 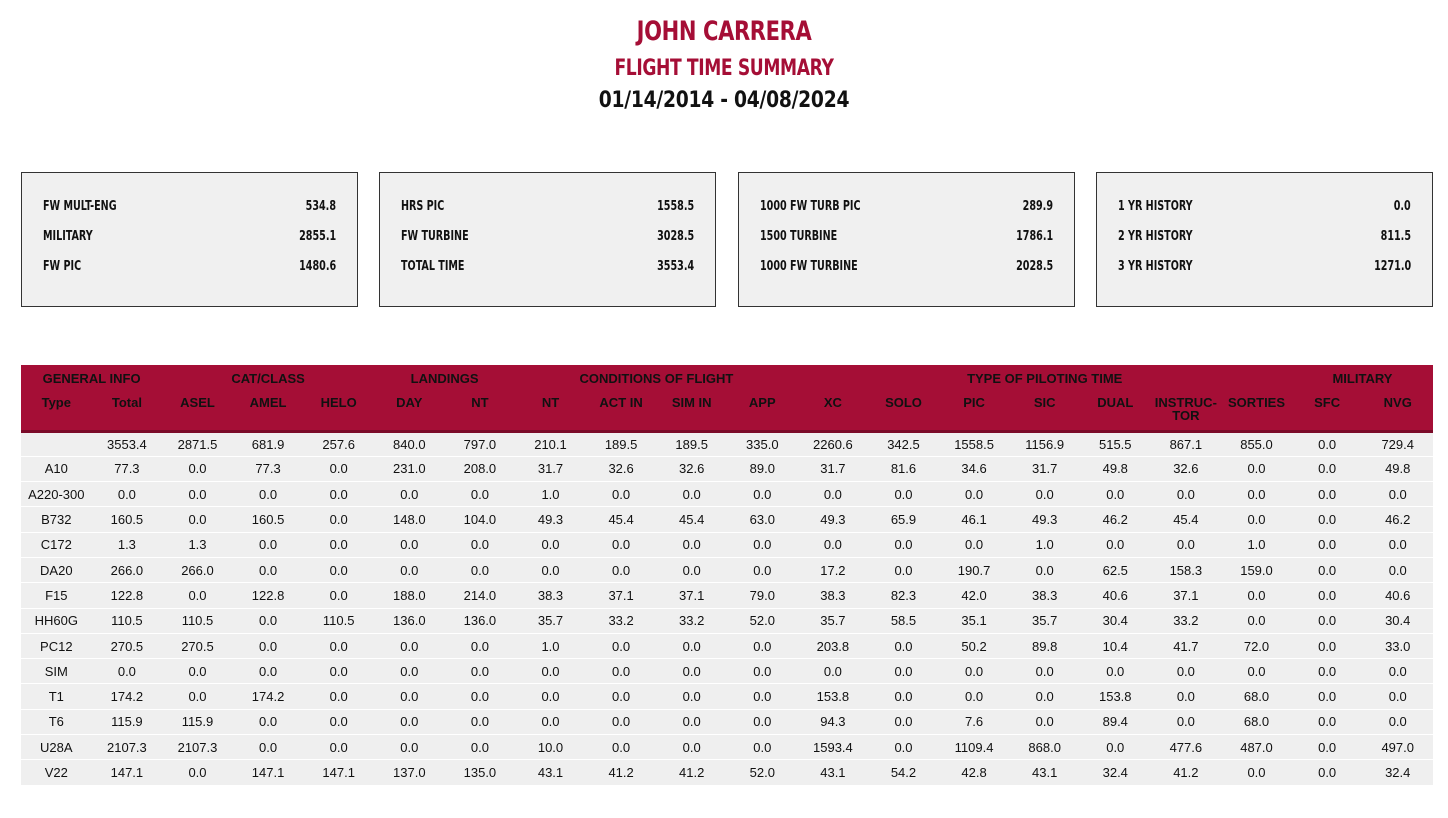 What do you see at coordinates (1256, 444) in the screenshot?
I see `table-cell: 855.0` at bounding box center [1256, 444].